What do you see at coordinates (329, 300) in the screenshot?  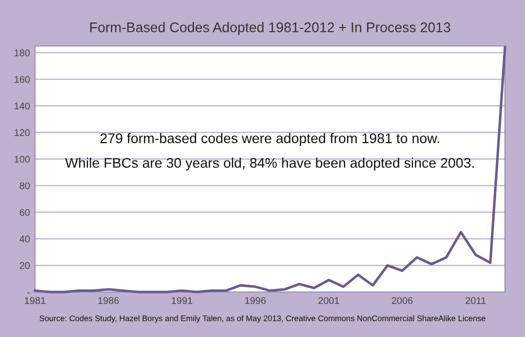 I see `x-tick-label: 2001` at bounding box center [329, 300].